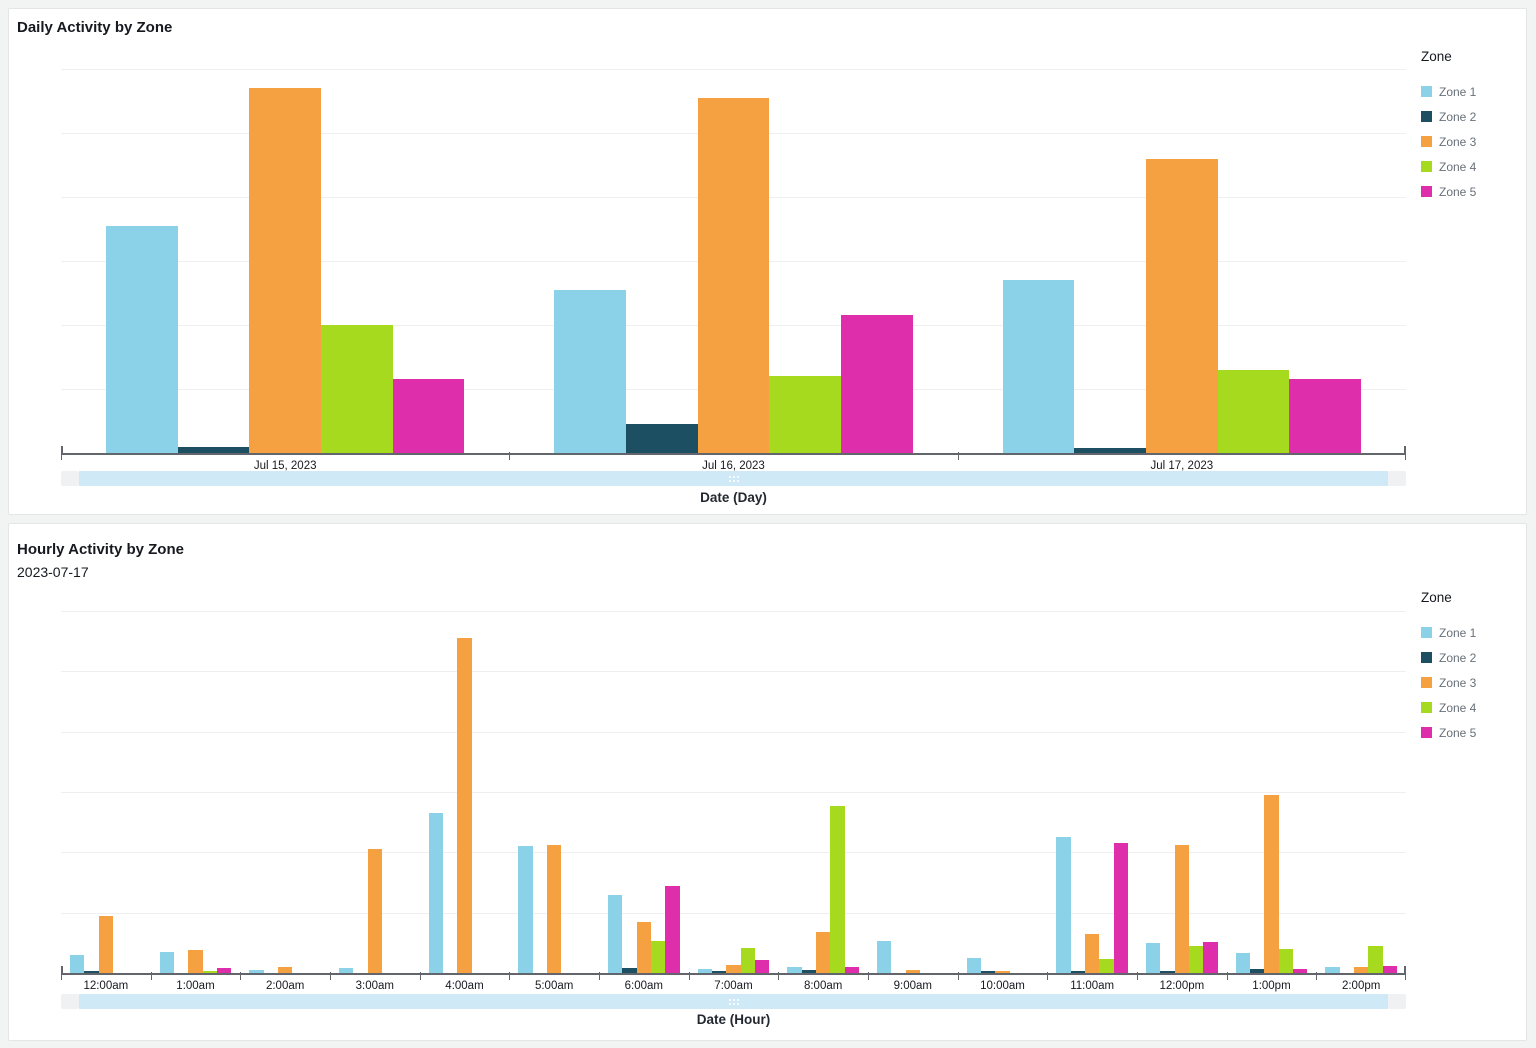 The height and width of the screenshot is (1048, 1536). Describe the element at coordinates (1092, 953) in the screenshot. I see `bar-zone-3-11-00am` at that location.